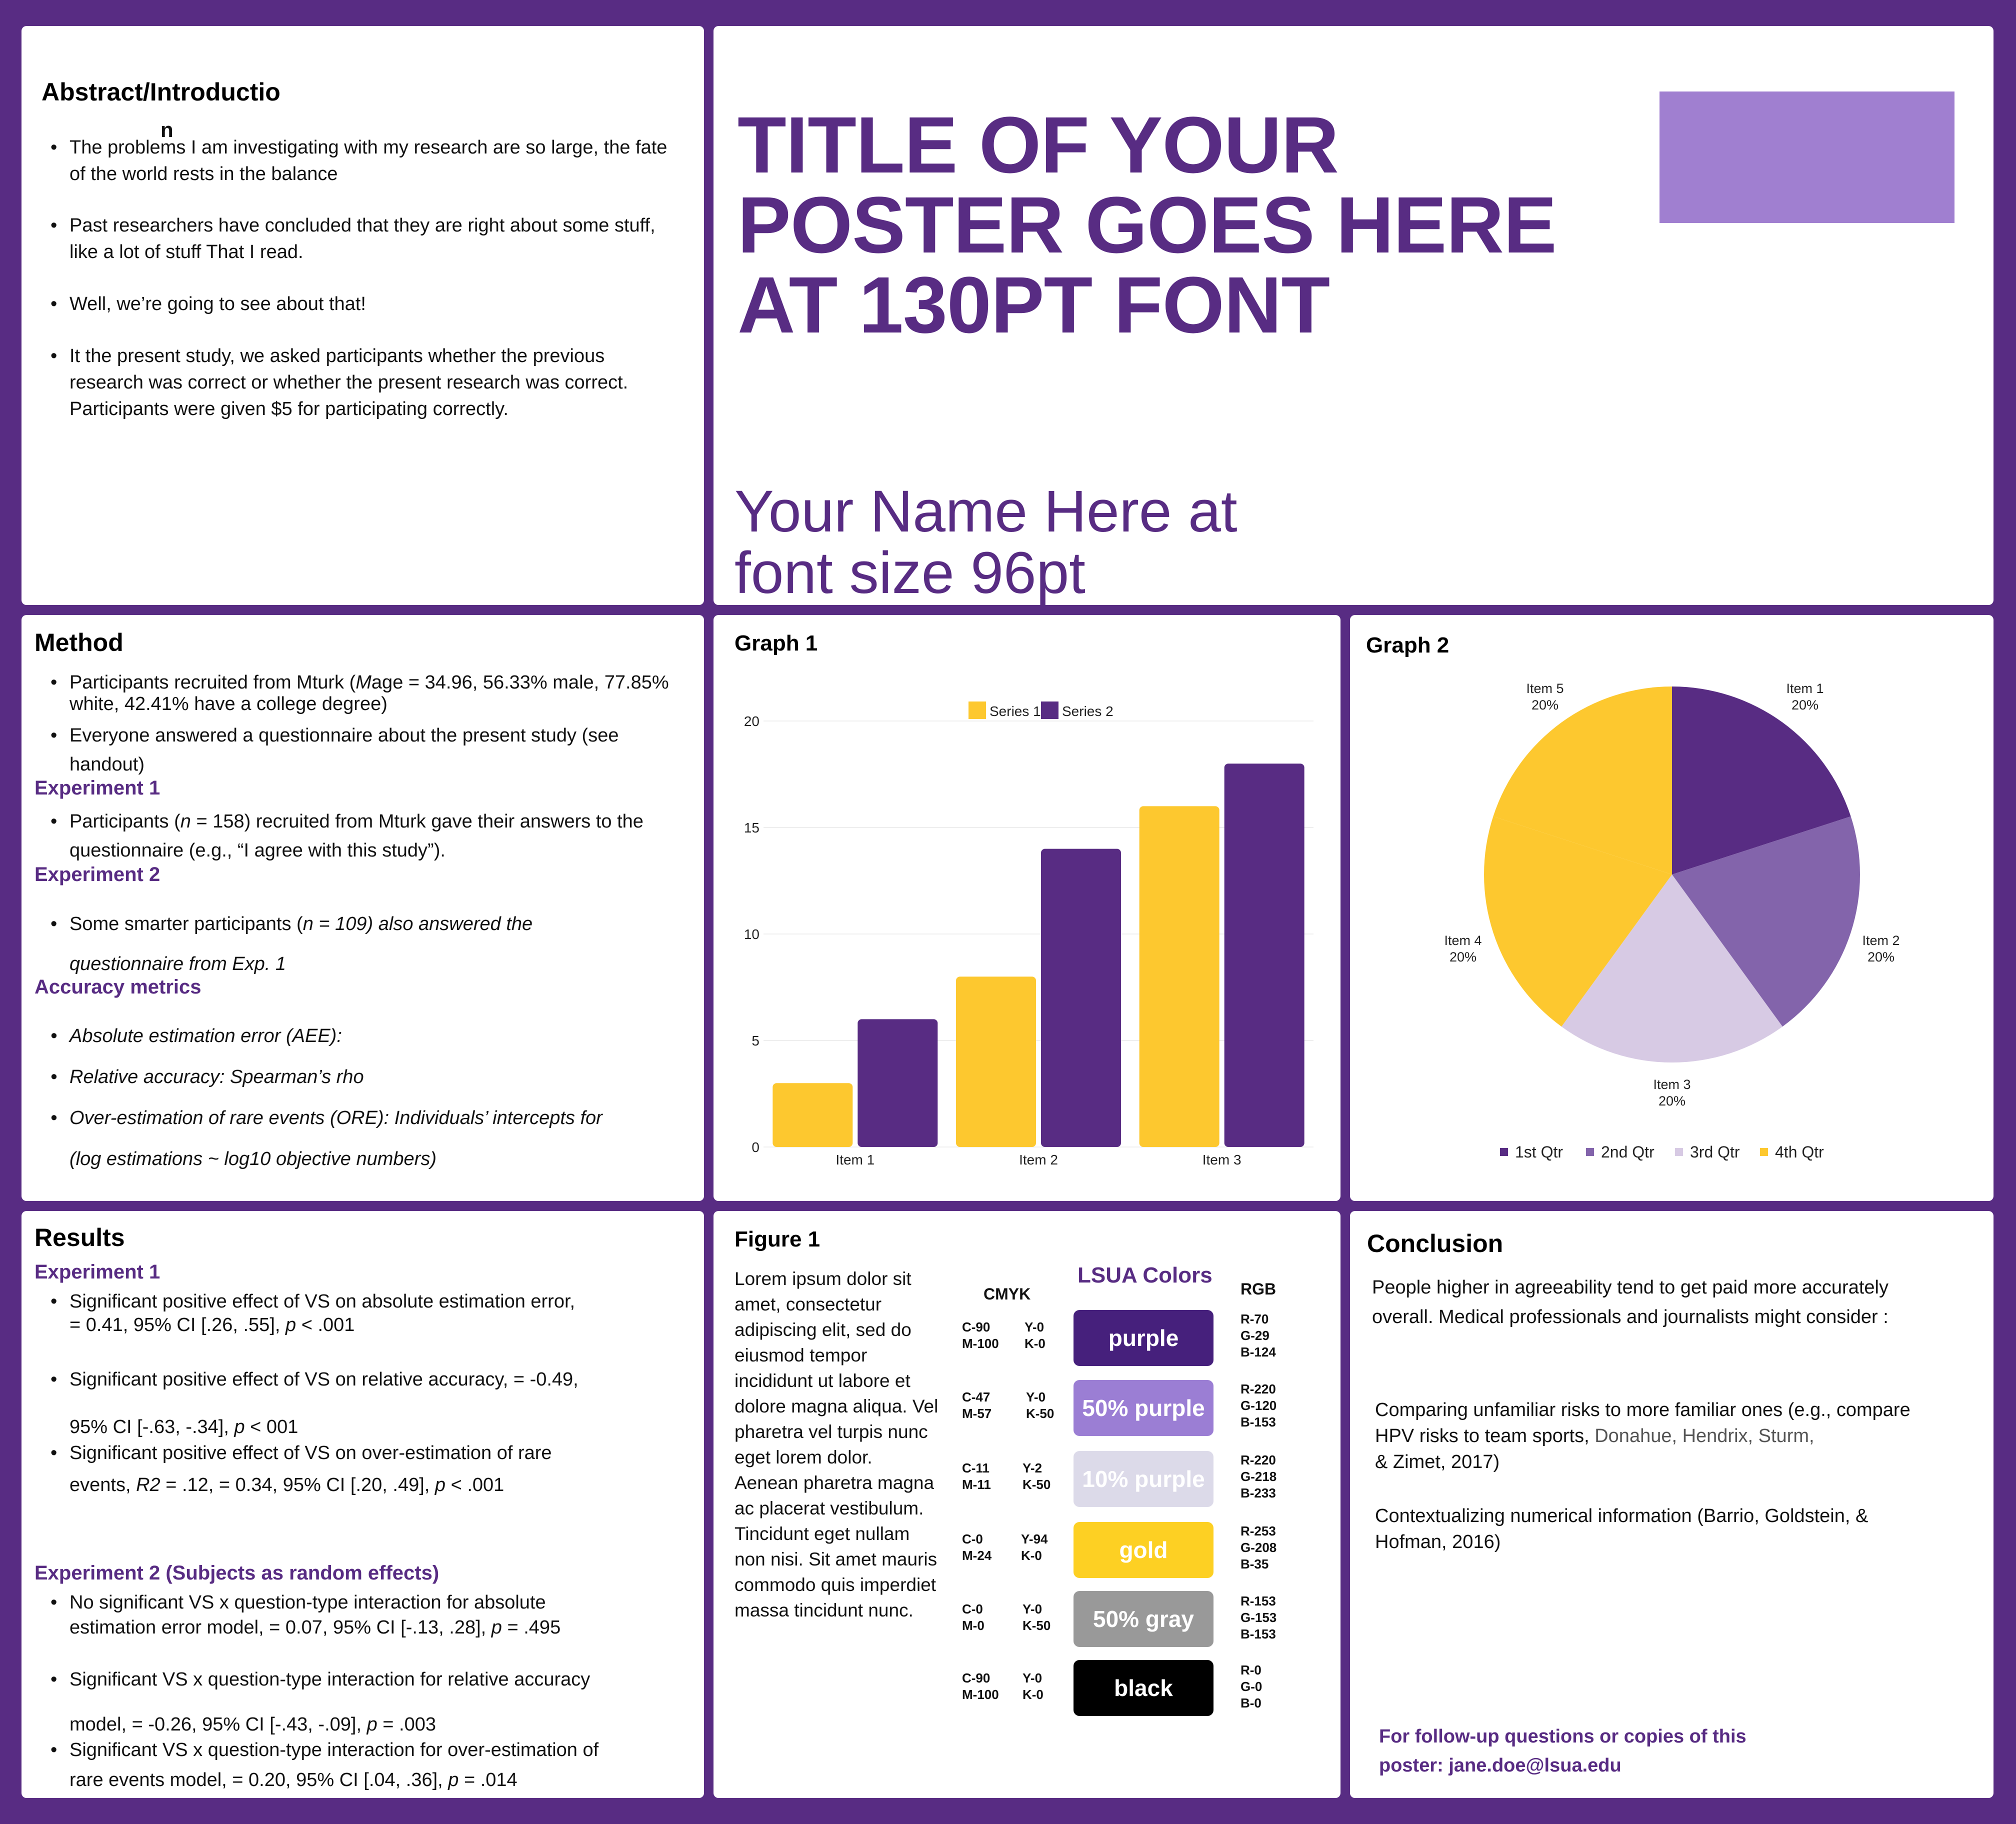  I want to click on swatch-black-cmyk-cm: C-90 M-100, so click(980, 1686).